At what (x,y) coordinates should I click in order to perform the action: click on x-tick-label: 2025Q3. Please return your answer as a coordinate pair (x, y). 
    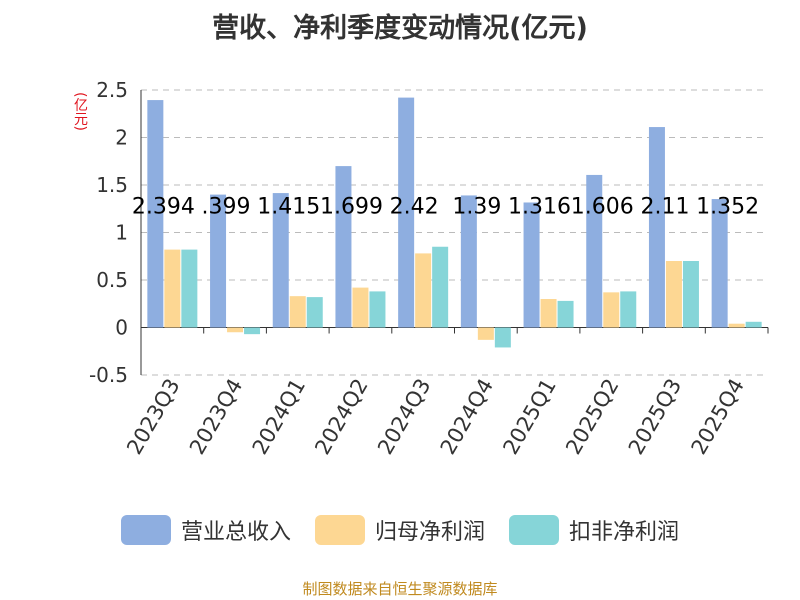
    Looking at the image, I should click on (655, 417).